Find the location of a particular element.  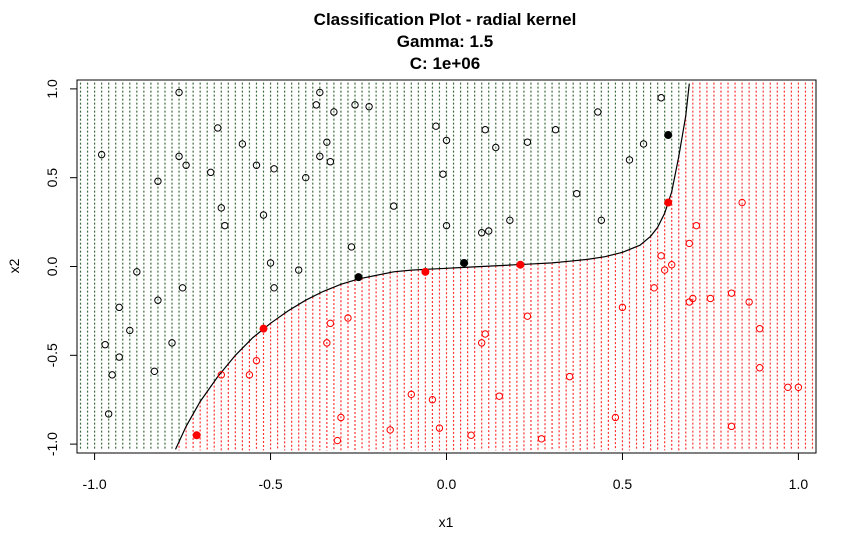

support-vector-black is located at coordinates (464, 262).